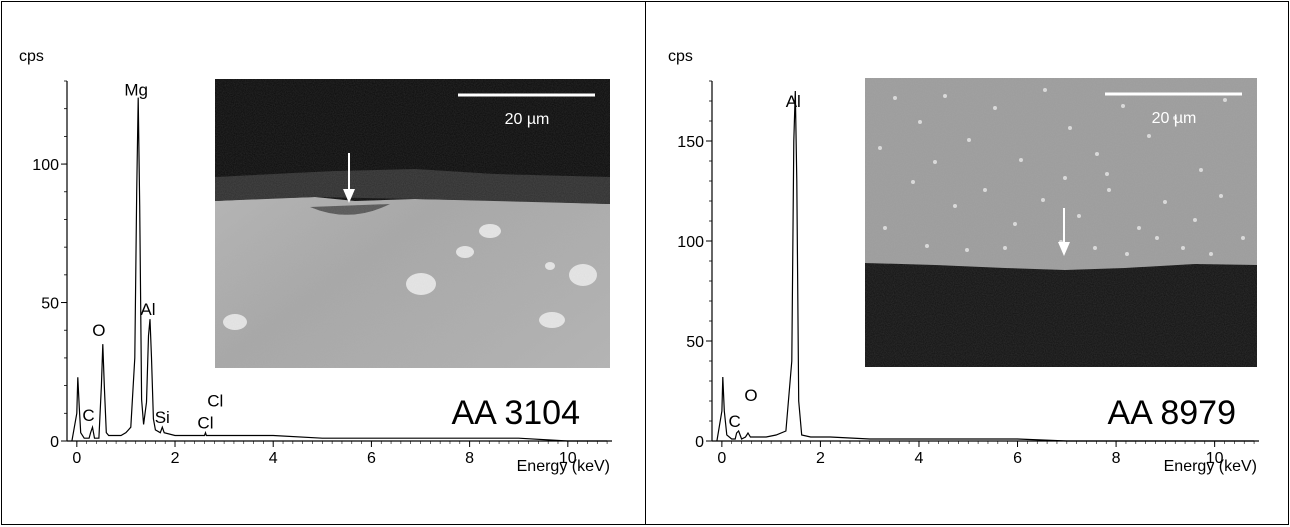 Image resolution: width=1290 pixels, height=527 pixels. What do you see at coordinates (136, 90) in the screenshot?
I see `peak-label: Mg` at bounding box center [136, 90].